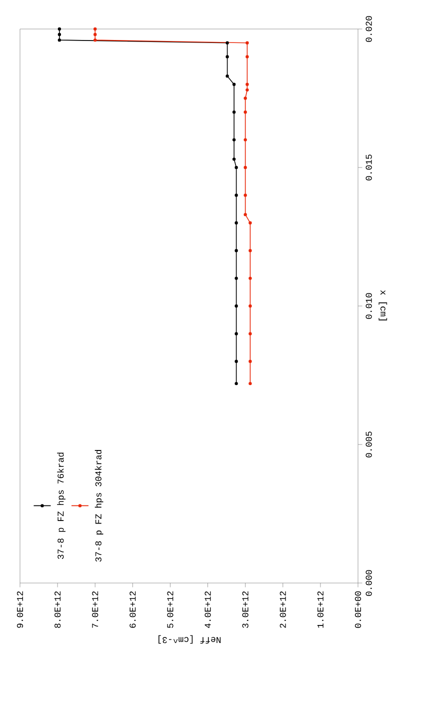 Image resolution: width=425 pixels, height=721 pixels. What do you see at coordinates (170, 609) in the screenshot?
I see `x-tick-label: 5.0E+12` at bounding box center [170, 609].